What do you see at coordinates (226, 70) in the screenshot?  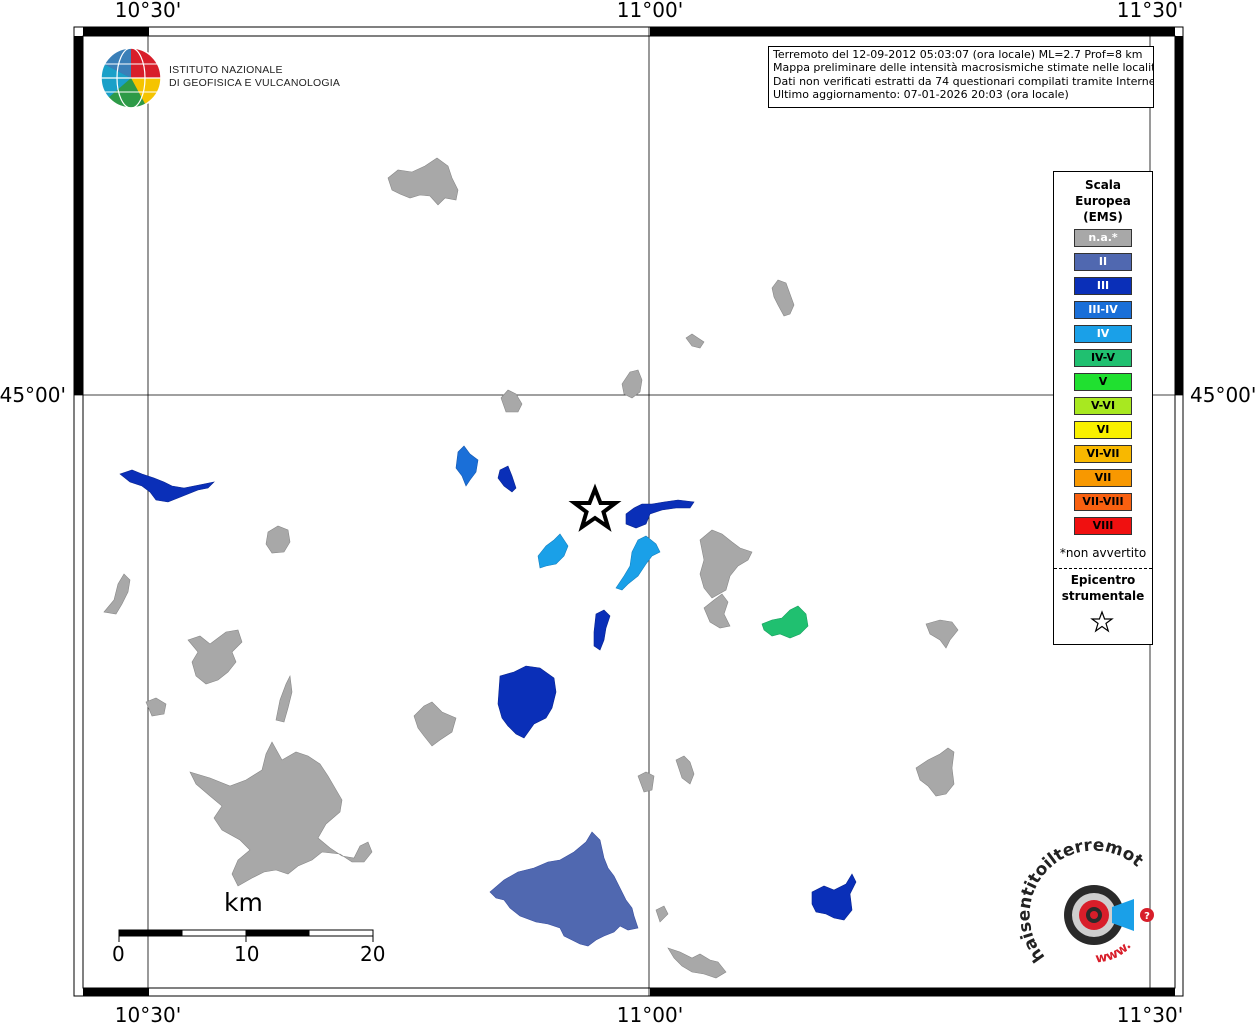 I see `ingv-logo-line1: ISTITUTO NAZIONALE` at bounding box center [226, 70].